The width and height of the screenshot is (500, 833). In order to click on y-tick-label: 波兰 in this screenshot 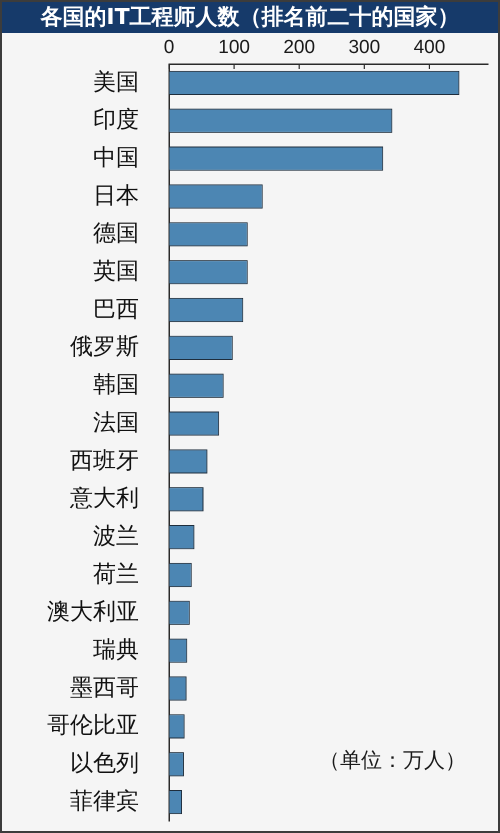, I will do `click(116, 535)`.